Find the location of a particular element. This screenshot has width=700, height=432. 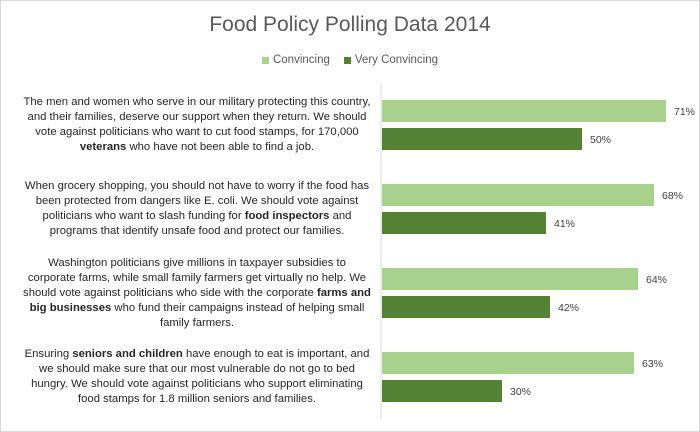

legend-label-very-convincing: Very Convincing is located at coordinates (396, 60).